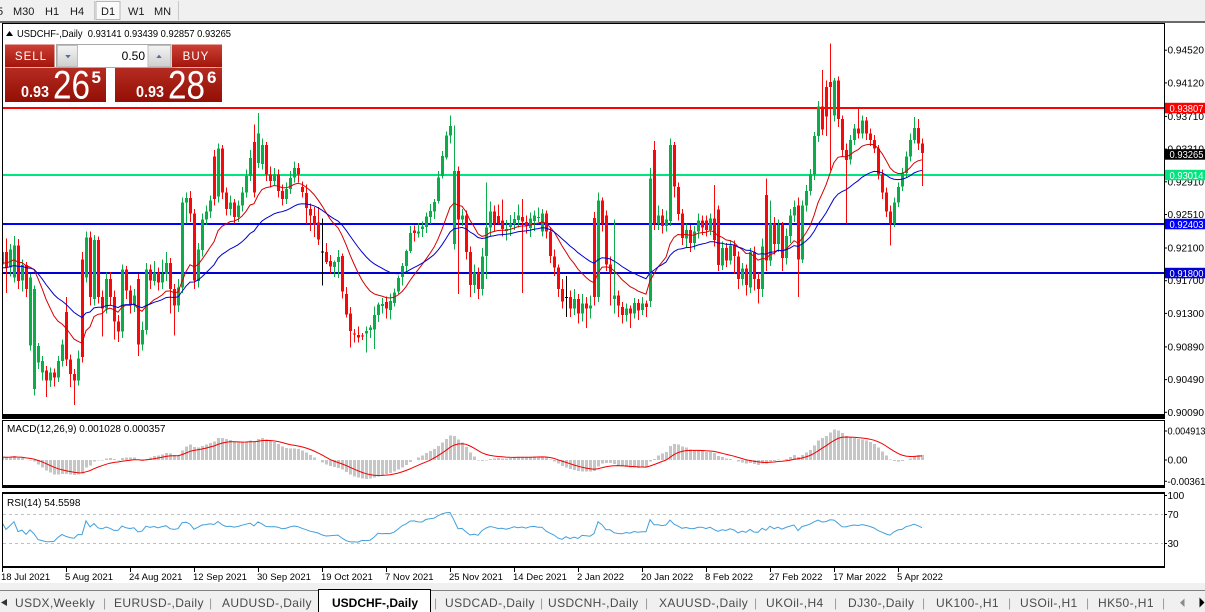  What do you see at coordinates (108, 12) in the screenshot?
I see `svg-text: D1` at bounding box center [108, 12].